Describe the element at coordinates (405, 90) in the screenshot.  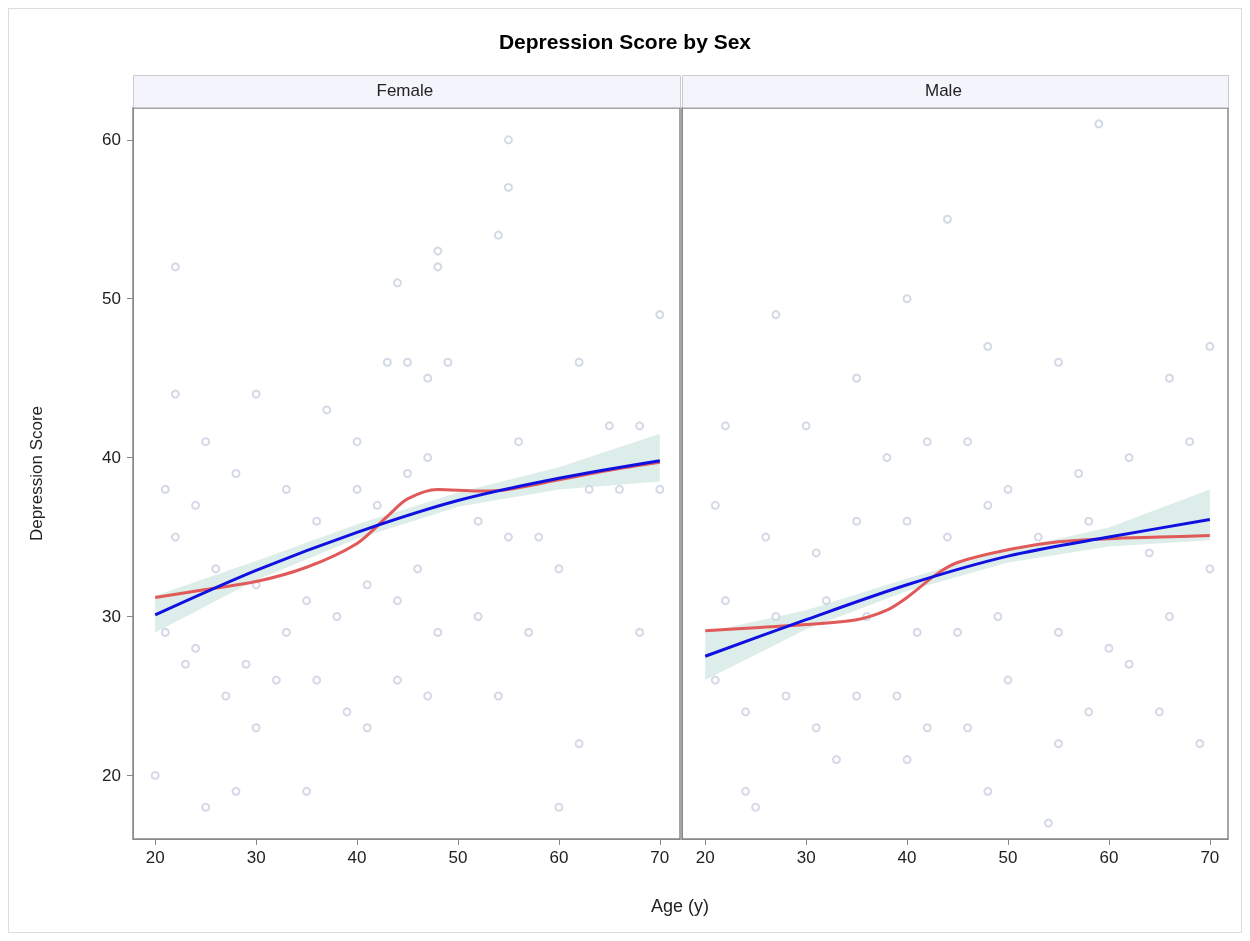
I see `chart-subtitle: Female` at that location.